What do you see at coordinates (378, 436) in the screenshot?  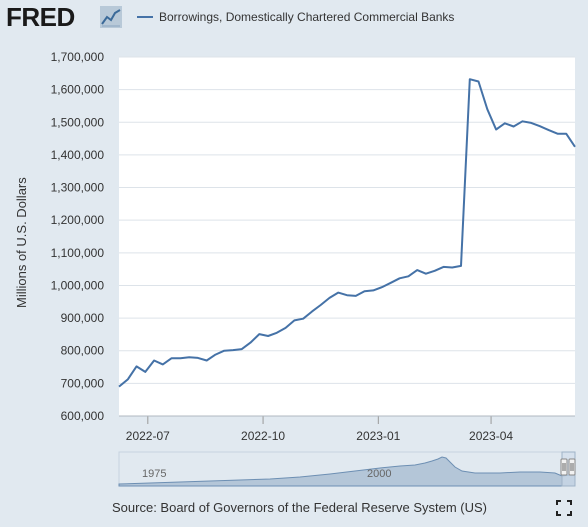 I see `x-tick-label: 2023-01` at bounding box center [378, 436].